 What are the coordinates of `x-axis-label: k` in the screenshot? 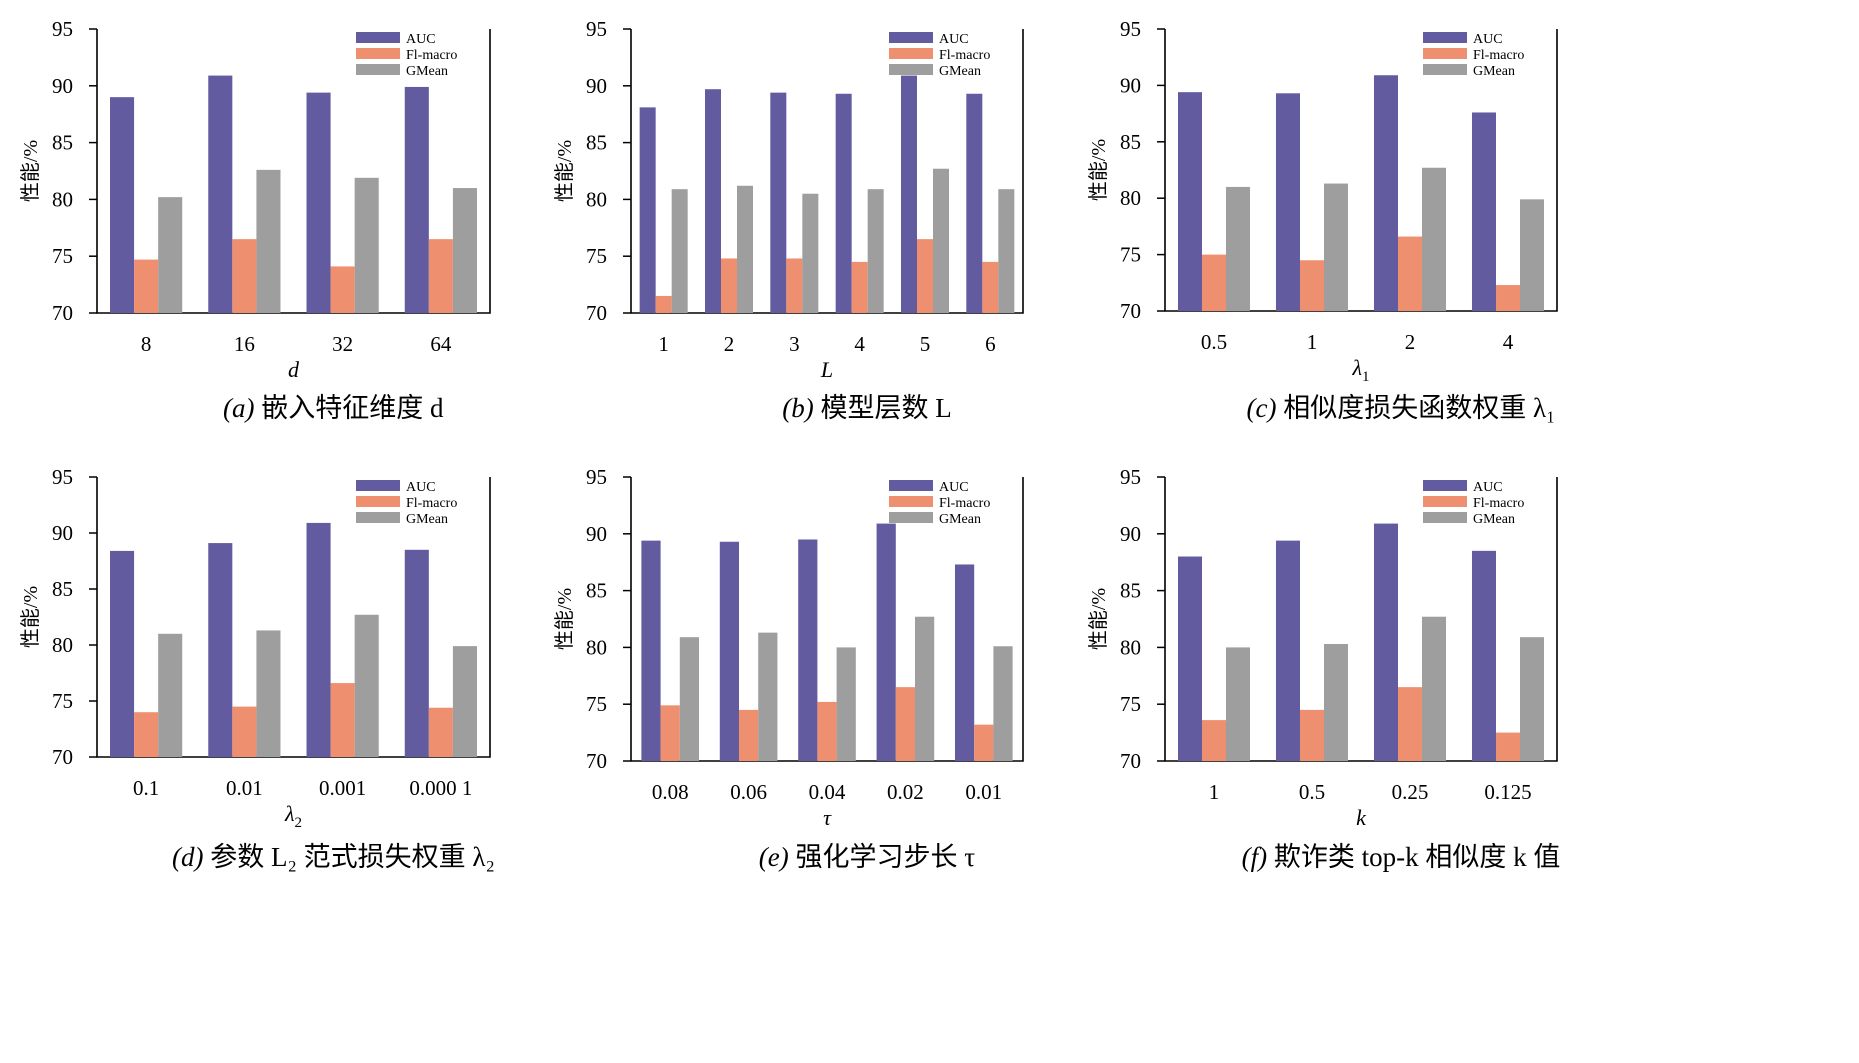 It's located at (1361, 817).